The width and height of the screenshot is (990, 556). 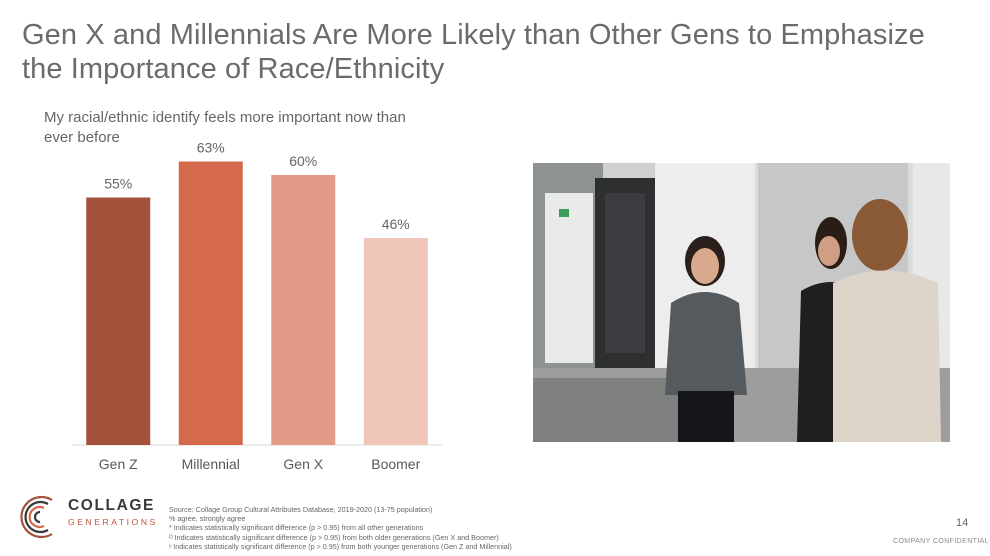 What do you see at coordinates (396, 224) in the screenshot?
I see `data-label: 46%` at bounding box center [396, 224].